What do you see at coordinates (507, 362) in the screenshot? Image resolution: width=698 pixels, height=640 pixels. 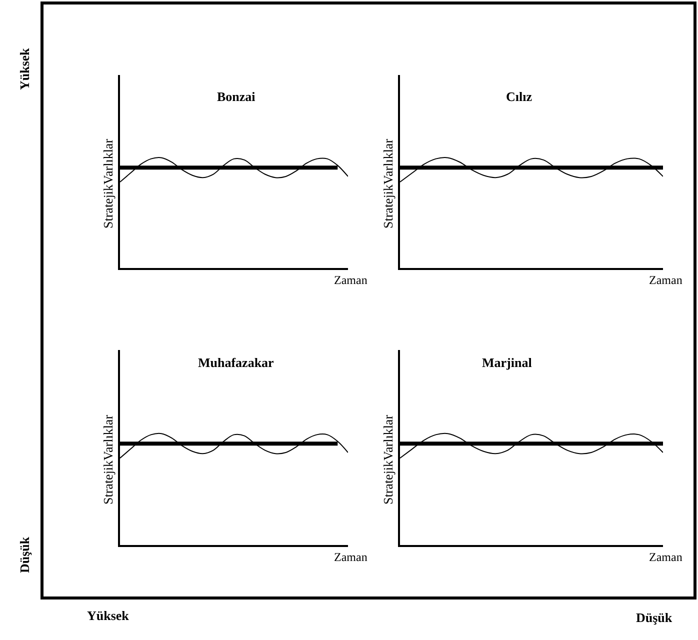 I see `chart-title: Marjinal` at bounding box center [507, 362].